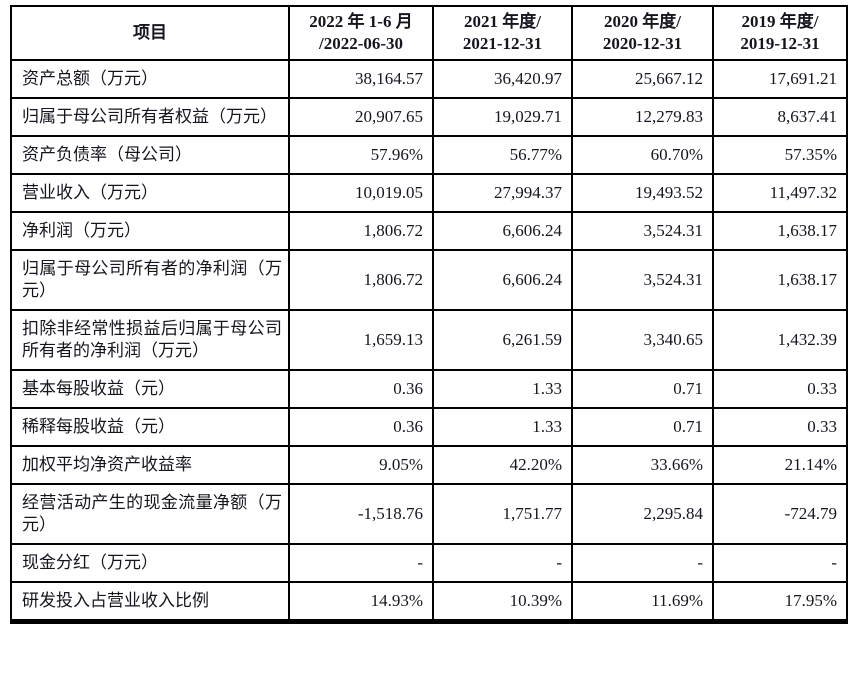 Image resolution: width=854 pixels, height=673 pixels. I want to click on table-row: 稀释每股收益（元） 0.36 1.33 0.71 0.33, so click(429, 427).